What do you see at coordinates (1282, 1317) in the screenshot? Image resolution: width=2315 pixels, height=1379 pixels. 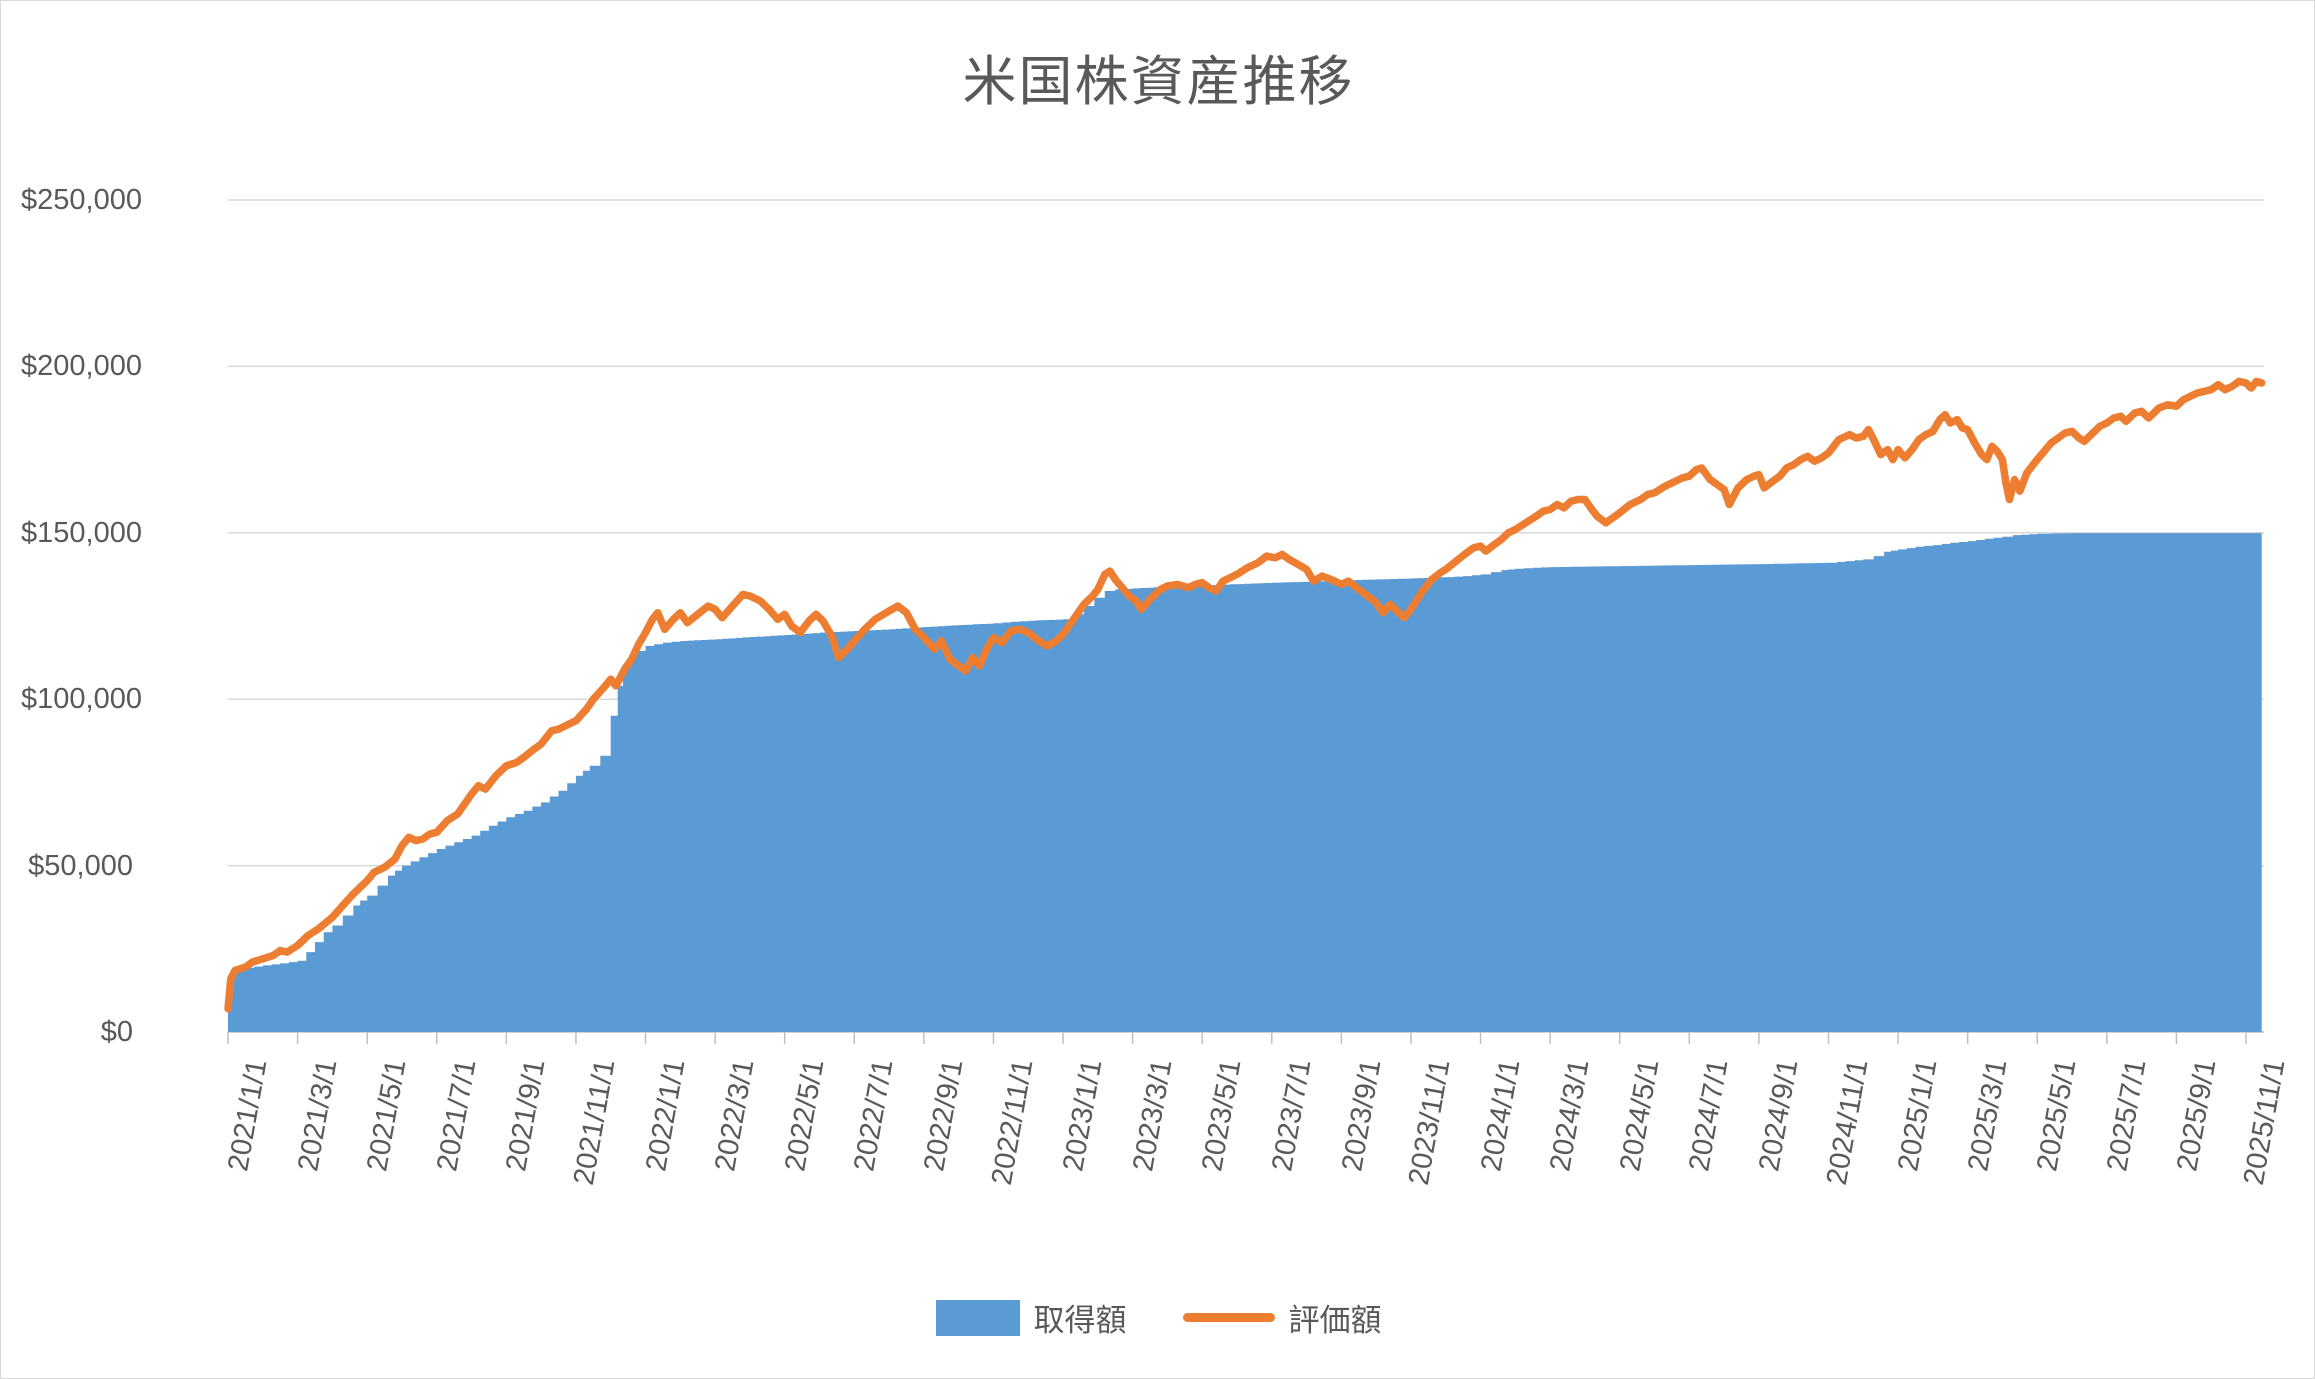 I see `legend-item-valuation: 評価額` at bounding box center [1282, 1317].